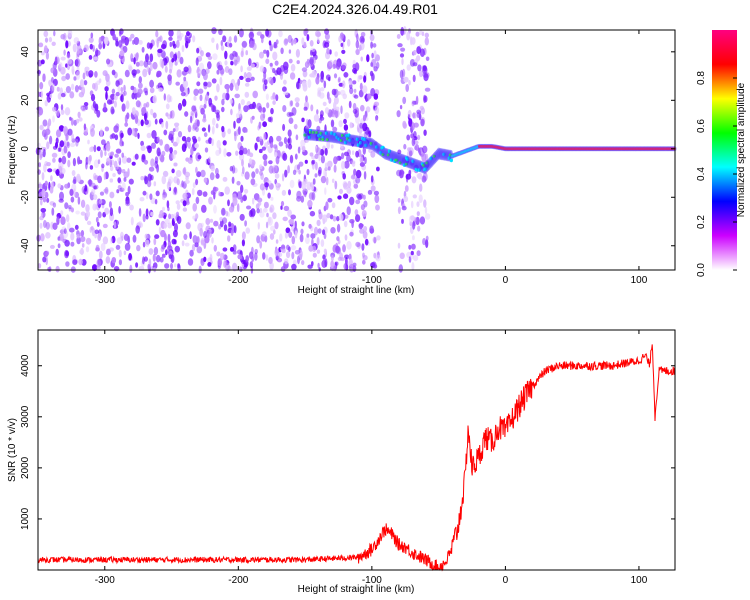 This screenshot has width=750, height=600. I want to click on chart-title: C2E4.2024.326.04.49.R01, so click(355, 9).